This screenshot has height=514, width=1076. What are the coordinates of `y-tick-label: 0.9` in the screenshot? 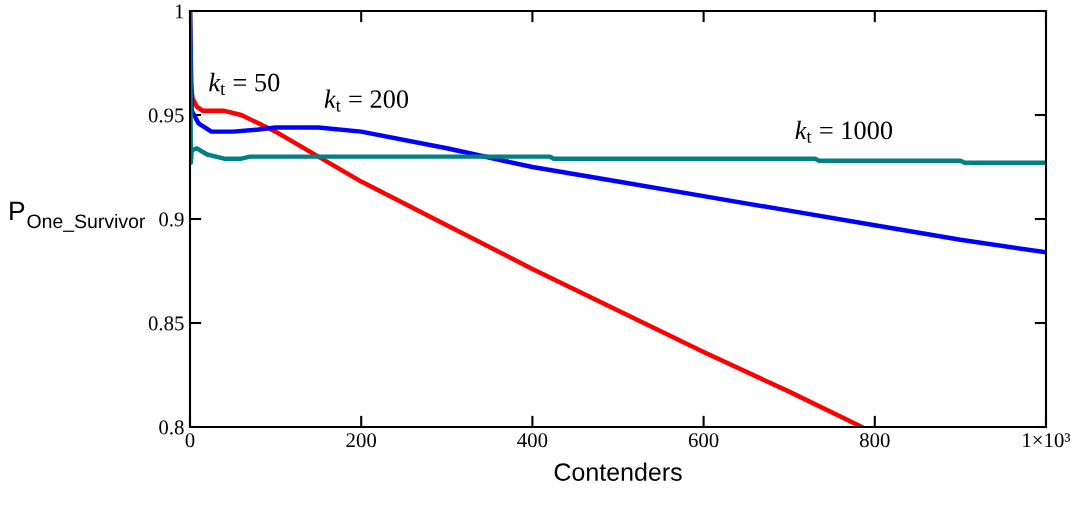 It's located at (171, 219).